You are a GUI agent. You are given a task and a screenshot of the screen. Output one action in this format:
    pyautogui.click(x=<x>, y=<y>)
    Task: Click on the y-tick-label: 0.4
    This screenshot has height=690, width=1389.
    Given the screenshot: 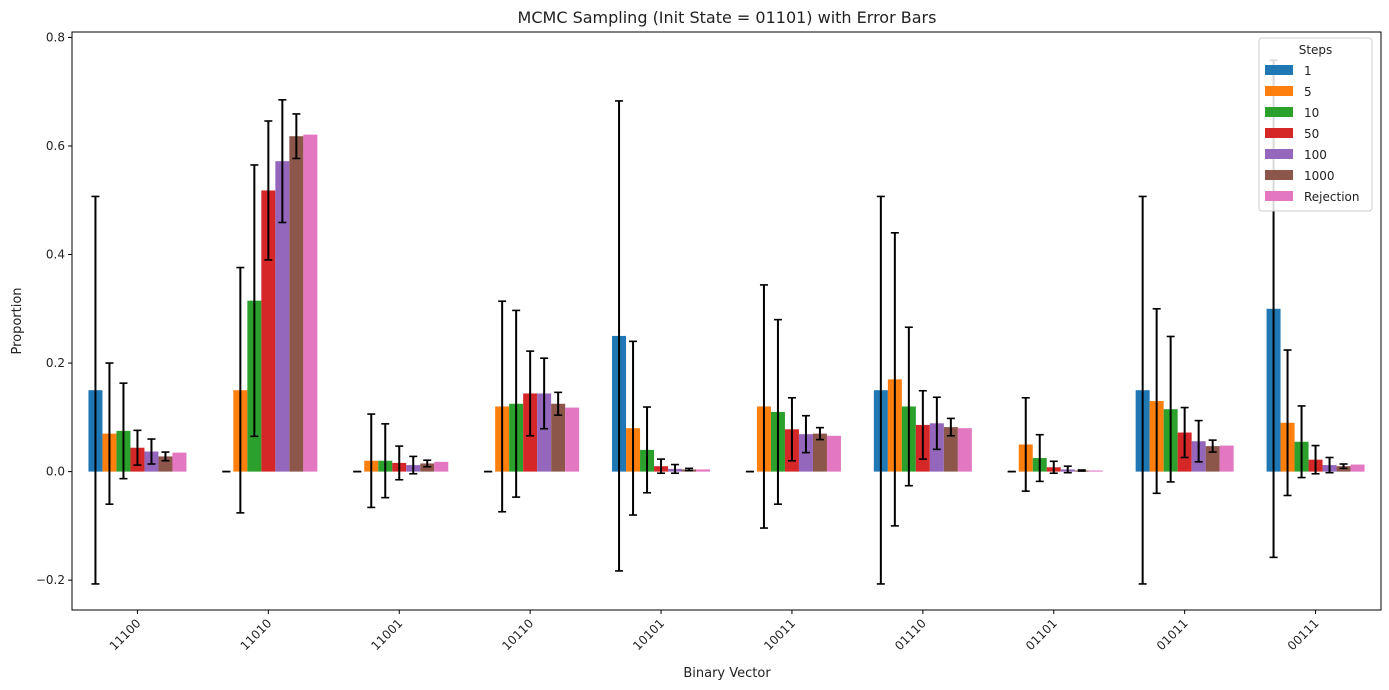 What is the action you would take?
    pyautogui.click(x=55, y=255)
    